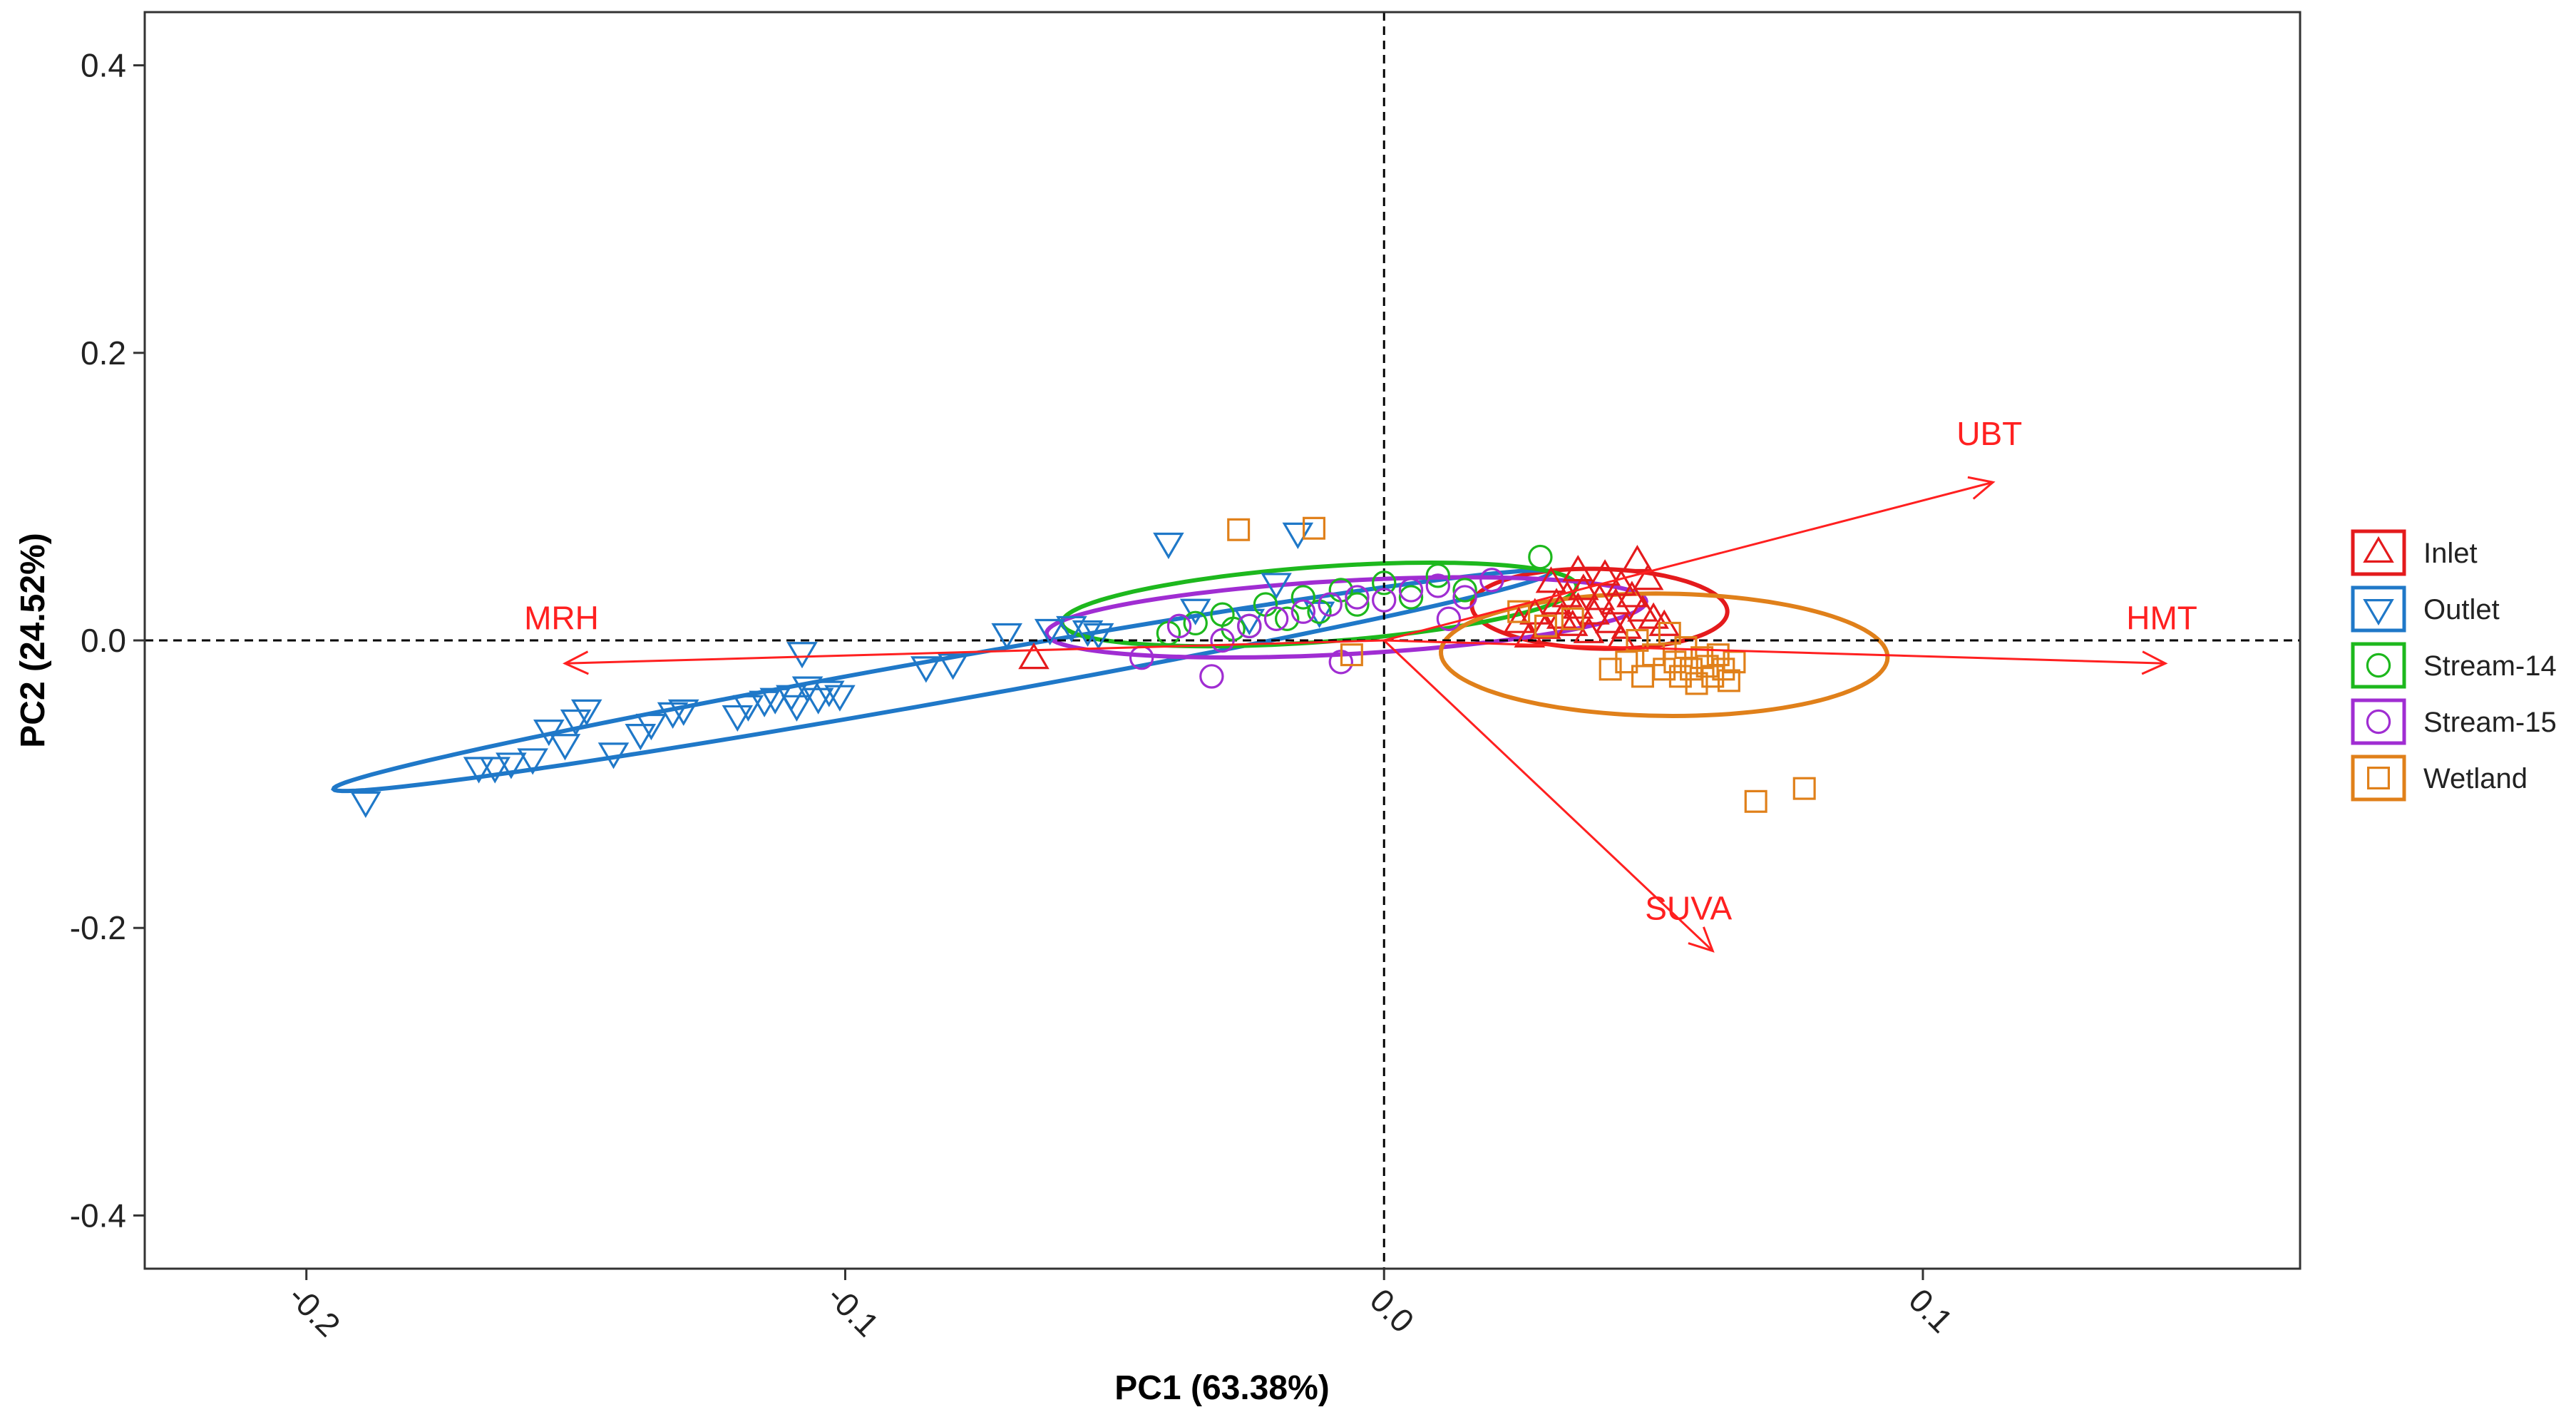 The image size is (2576, 1422). What do you see at coordinates (2475, 778) in the screenshot?
I see `legend-label-wetland: Wetland` at bounding box center [2475, 778].